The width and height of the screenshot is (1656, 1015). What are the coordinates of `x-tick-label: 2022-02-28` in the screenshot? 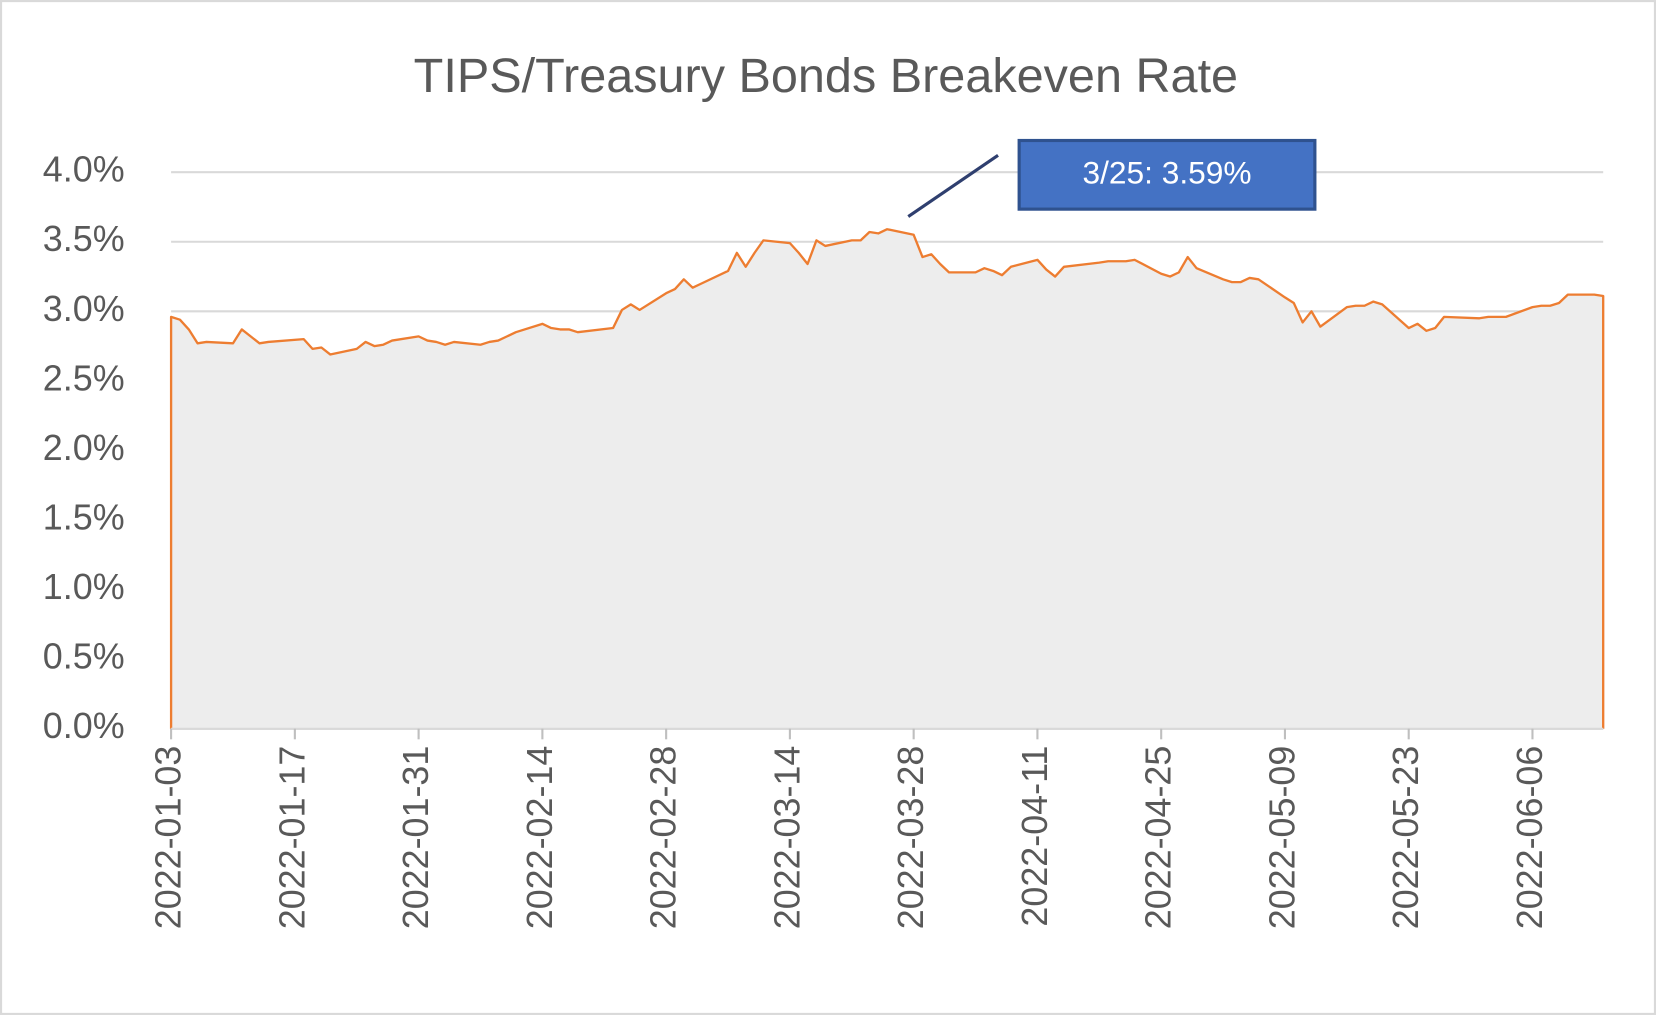 It's located at (664, 838).